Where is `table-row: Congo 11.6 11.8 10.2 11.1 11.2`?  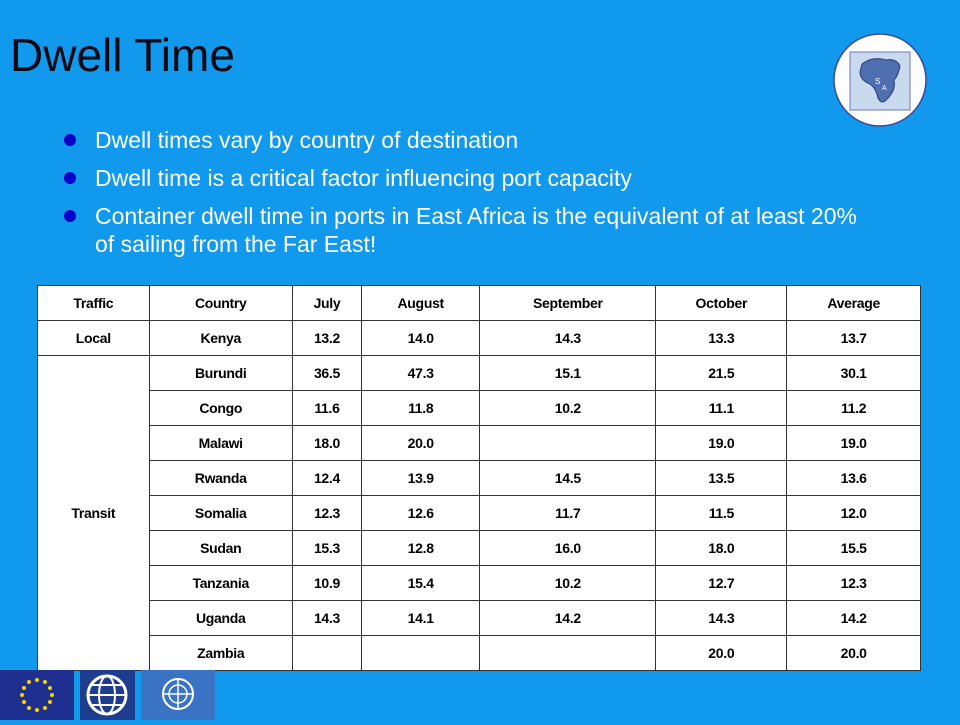
table-row: Congo 11.6 11.8 10.2 11.1 11.2 is located at coordinates (479, 408).